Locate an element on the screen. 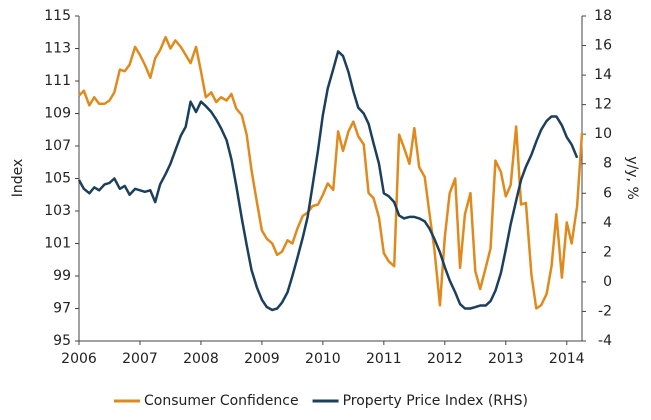 Image resolution: width=651 pixels, height=420 pixels. y-tick-label: 113 is located at coordinates (57, 49).